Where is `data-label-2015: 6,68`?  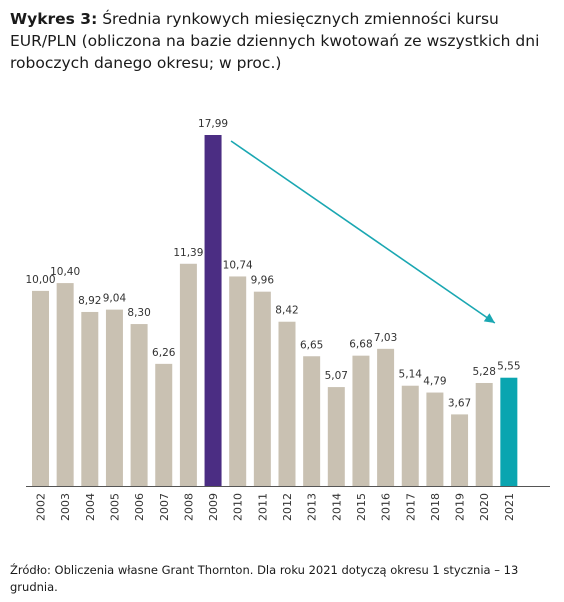 data-label-2015: 6,68 is located at coordinates (360, 345).